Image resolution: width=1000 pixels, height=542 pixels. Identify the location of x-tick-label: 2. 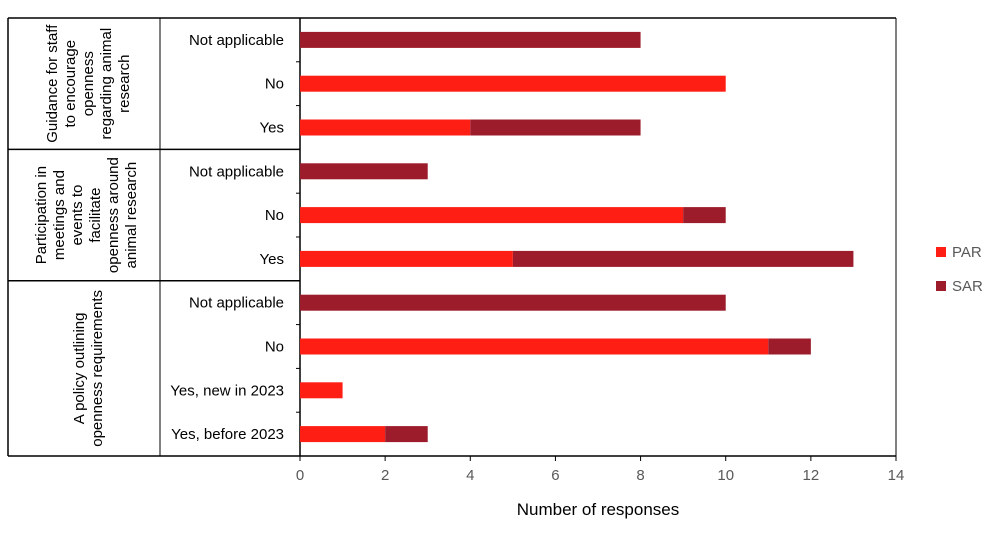
(385, 475).